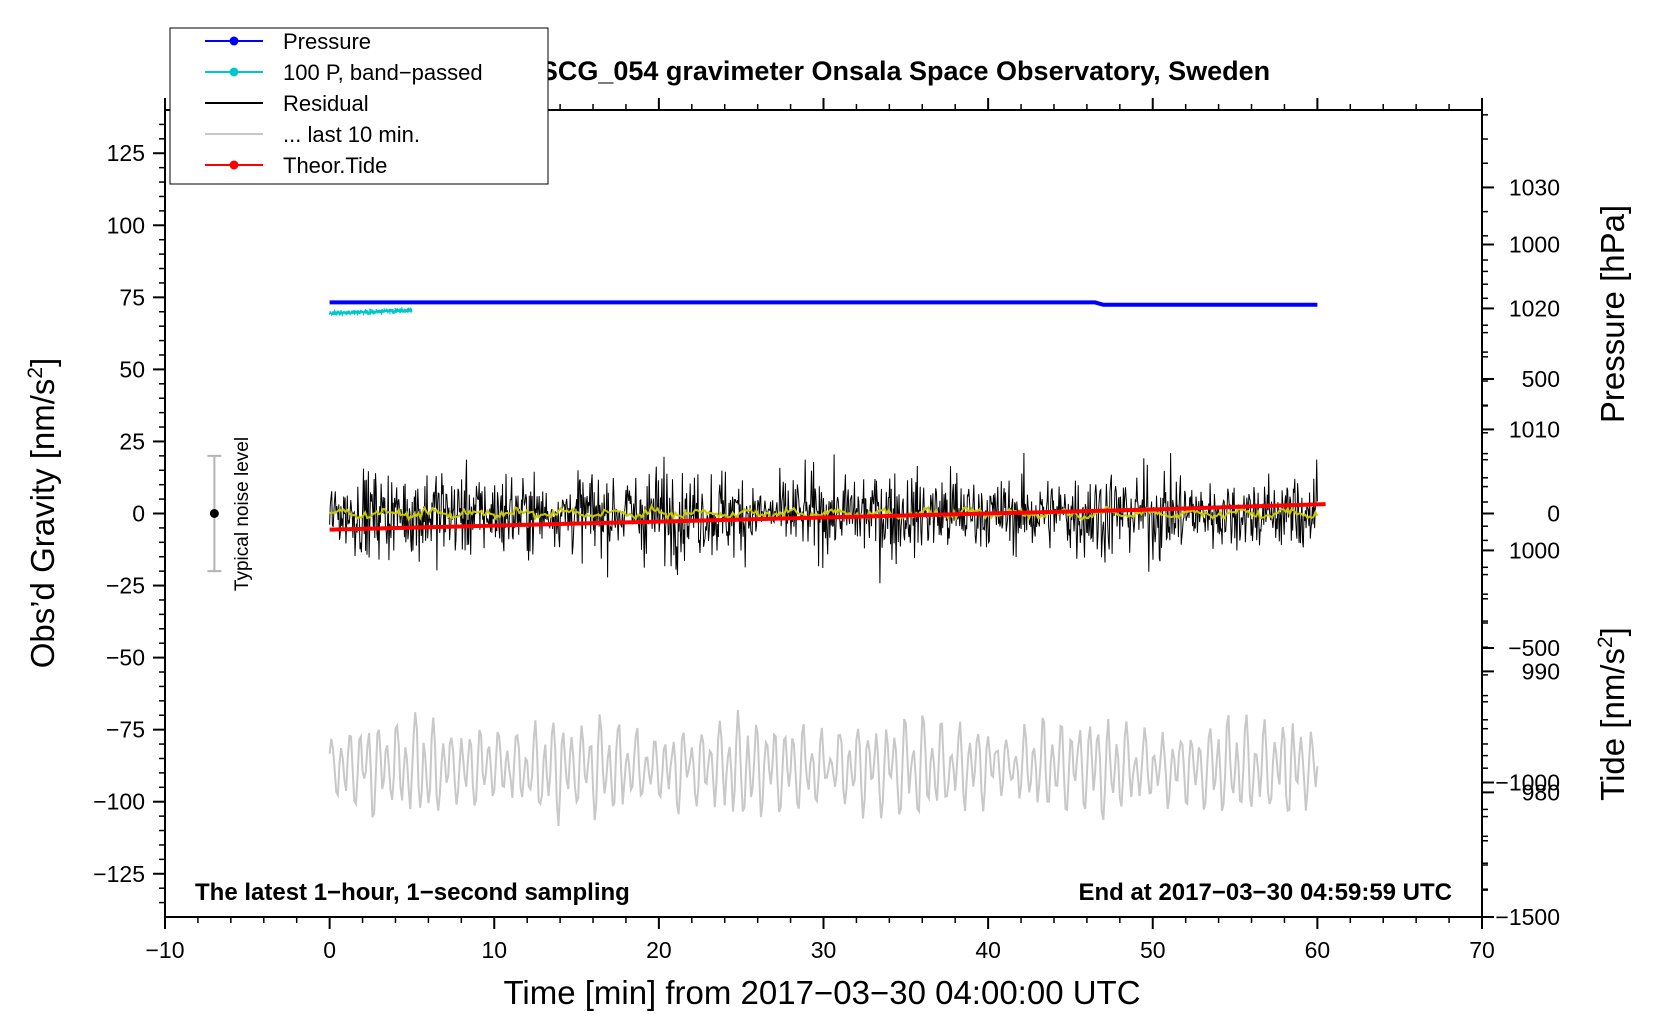  Describe the element at coordinates (125, 658) in the screenshot. I see `y-left-tick-label: −50` at that location.